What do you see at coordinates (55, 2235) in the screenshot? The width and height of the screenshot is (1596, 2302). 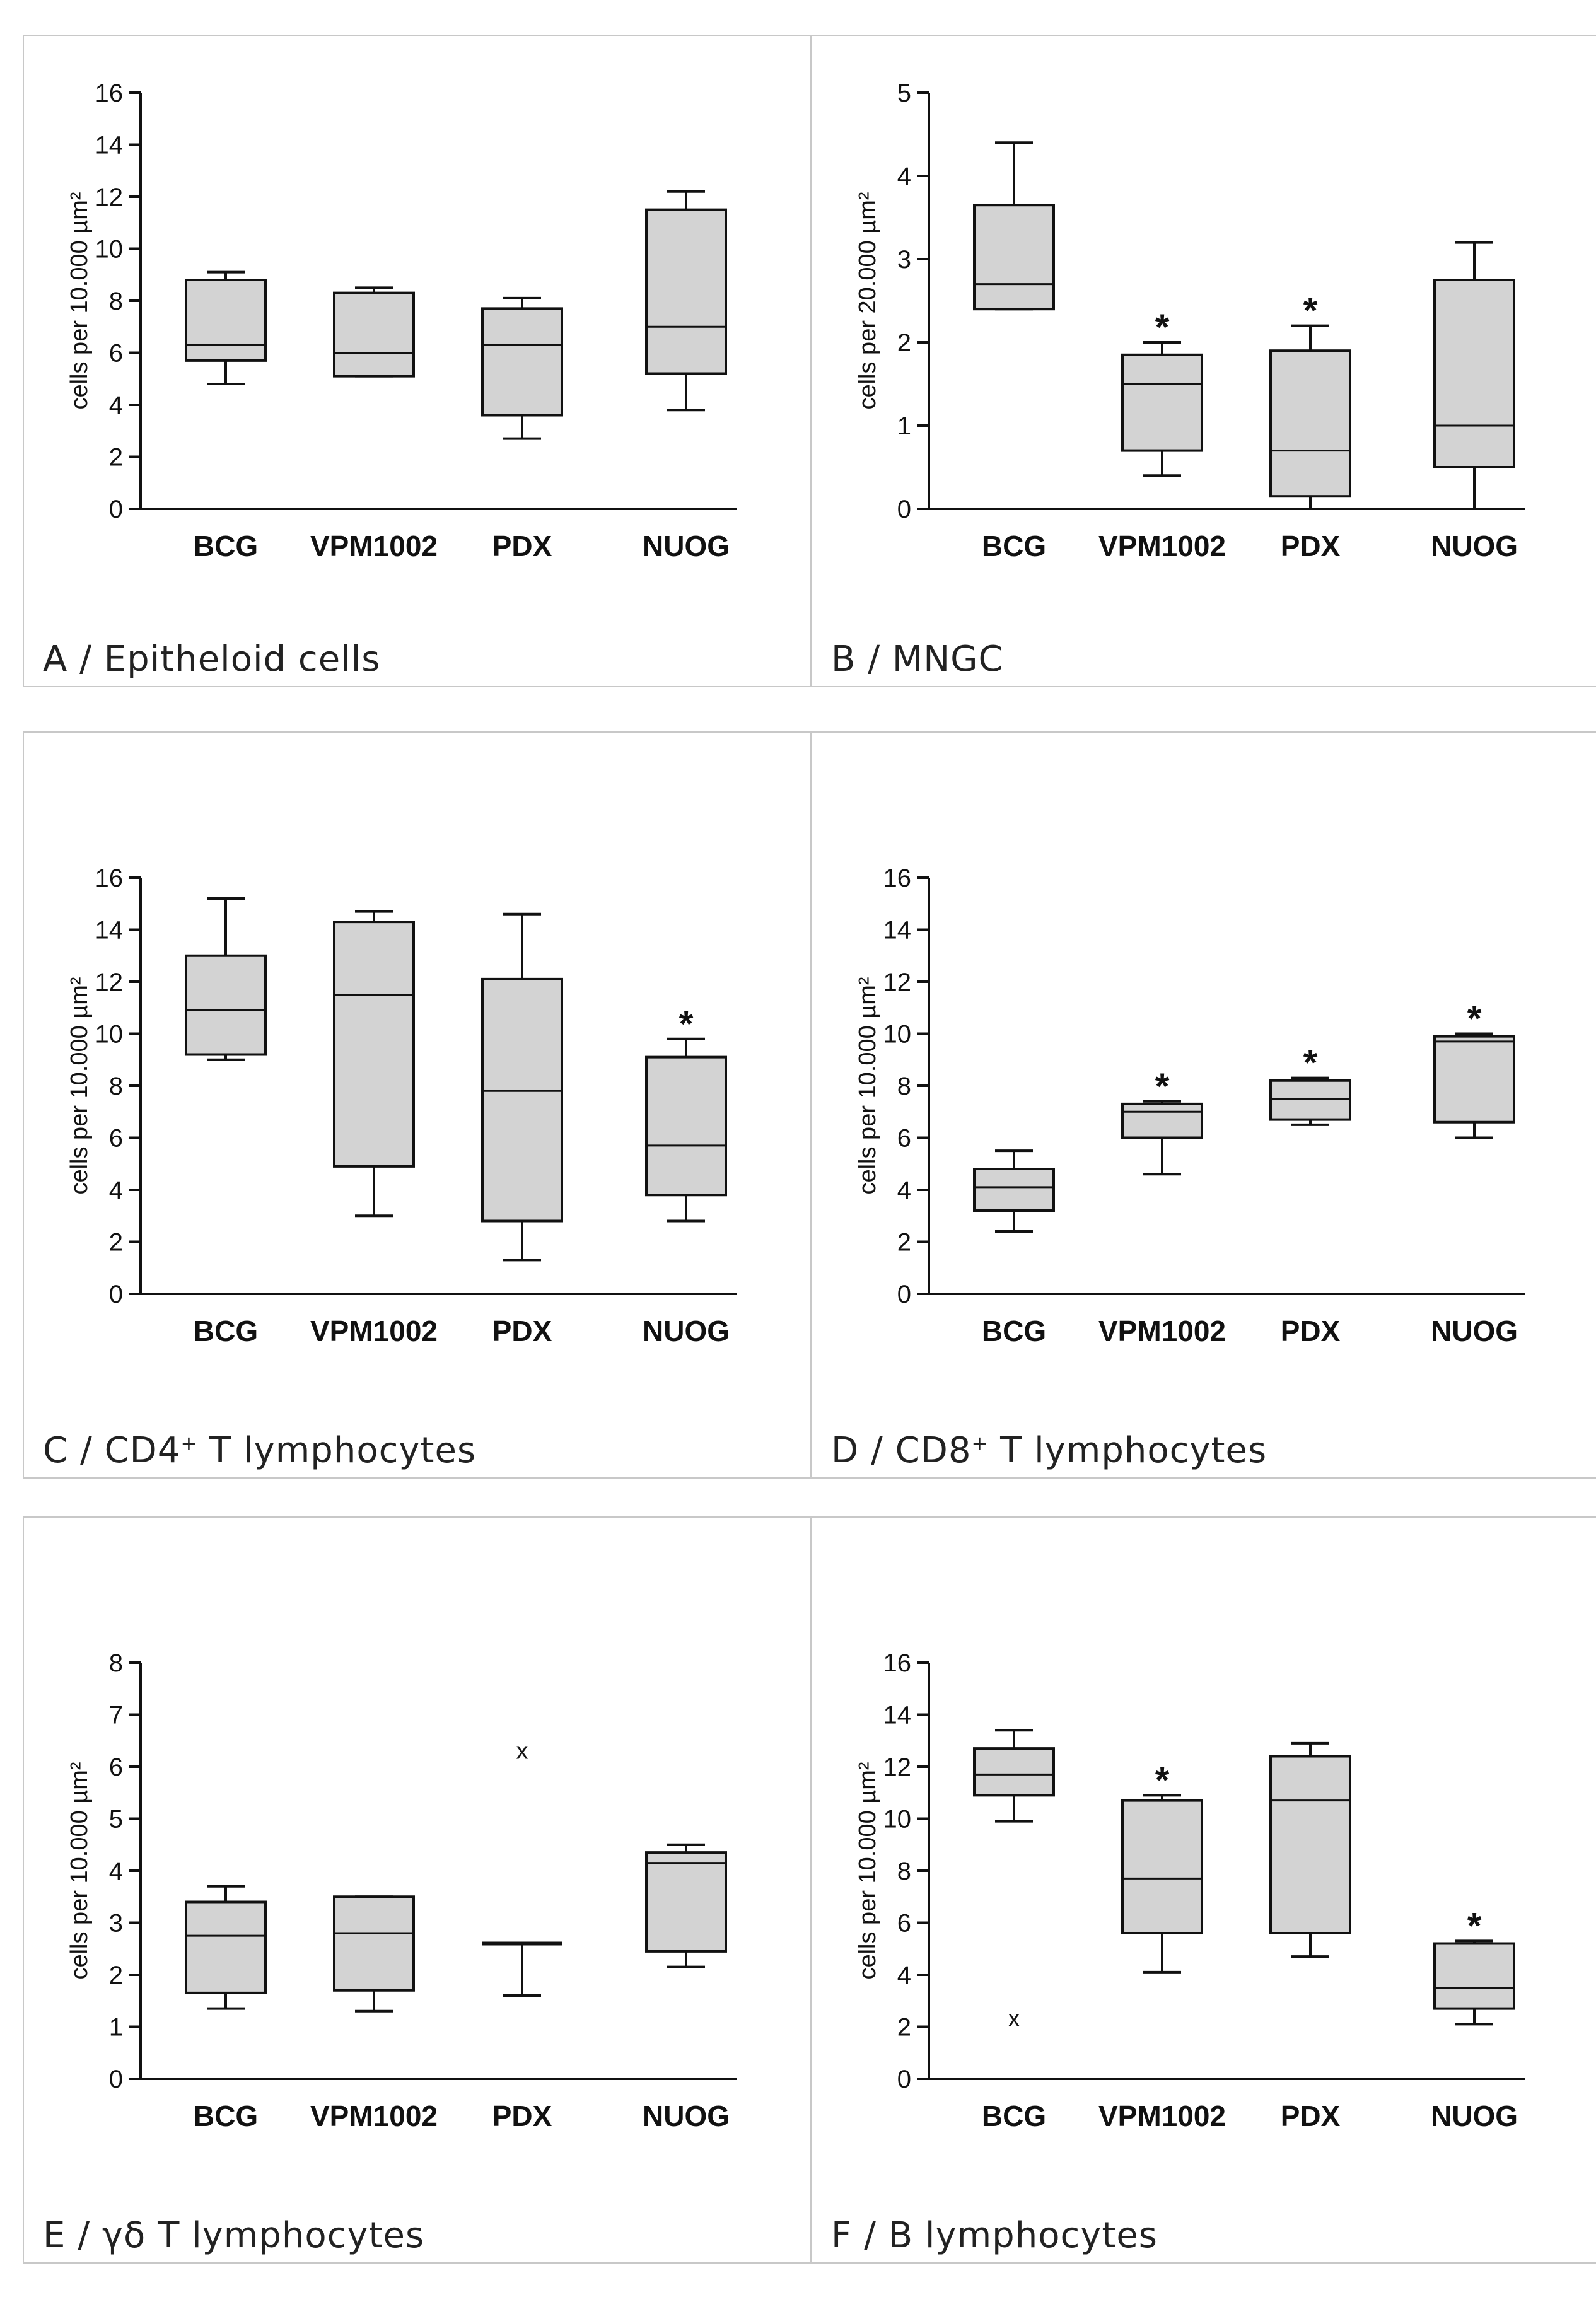 I see `panel-letter: E` at bounding box center [55, 2235].